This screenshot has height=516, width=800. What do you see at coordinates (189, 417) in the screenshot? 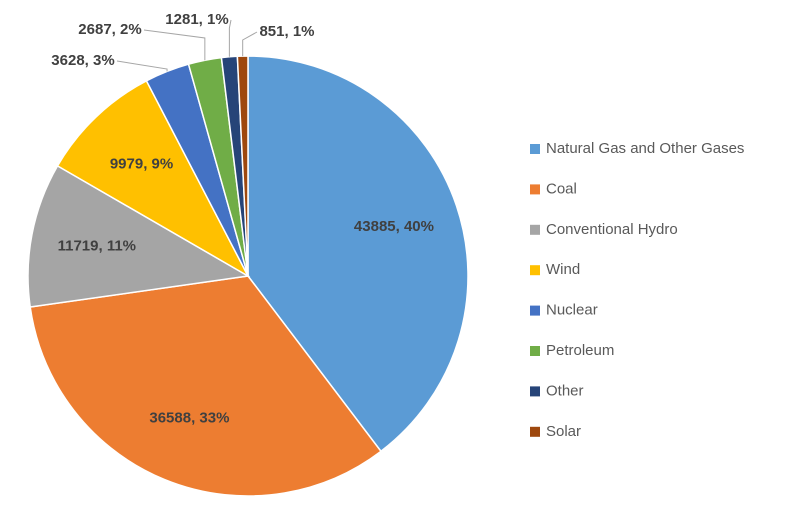
I see `data-label: 36588, 33%` at bounding box center [189, 417].